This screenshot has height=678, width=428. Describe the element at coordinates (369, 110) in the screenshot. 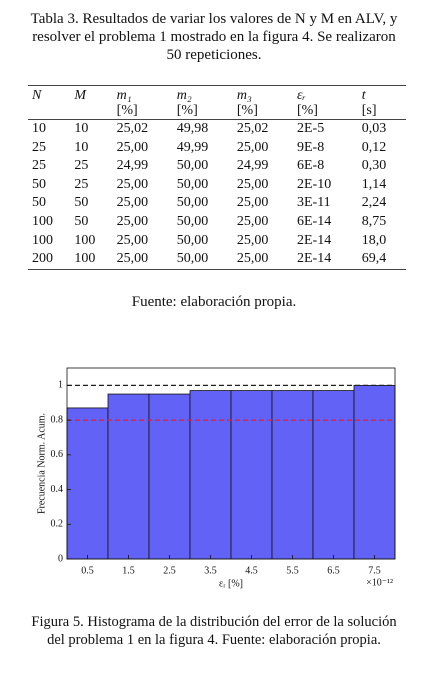

I see `header-unit: [s]` at that location.